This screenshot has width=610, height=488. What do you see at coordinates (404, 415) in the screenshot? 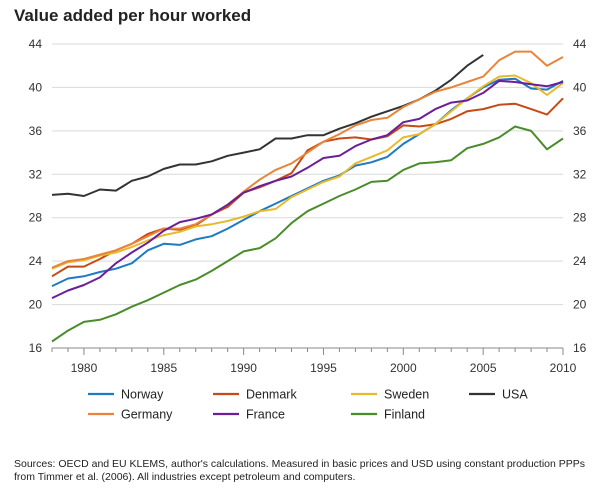
I see `legend-label-finland: Finland` at bounding box center [404, 415].